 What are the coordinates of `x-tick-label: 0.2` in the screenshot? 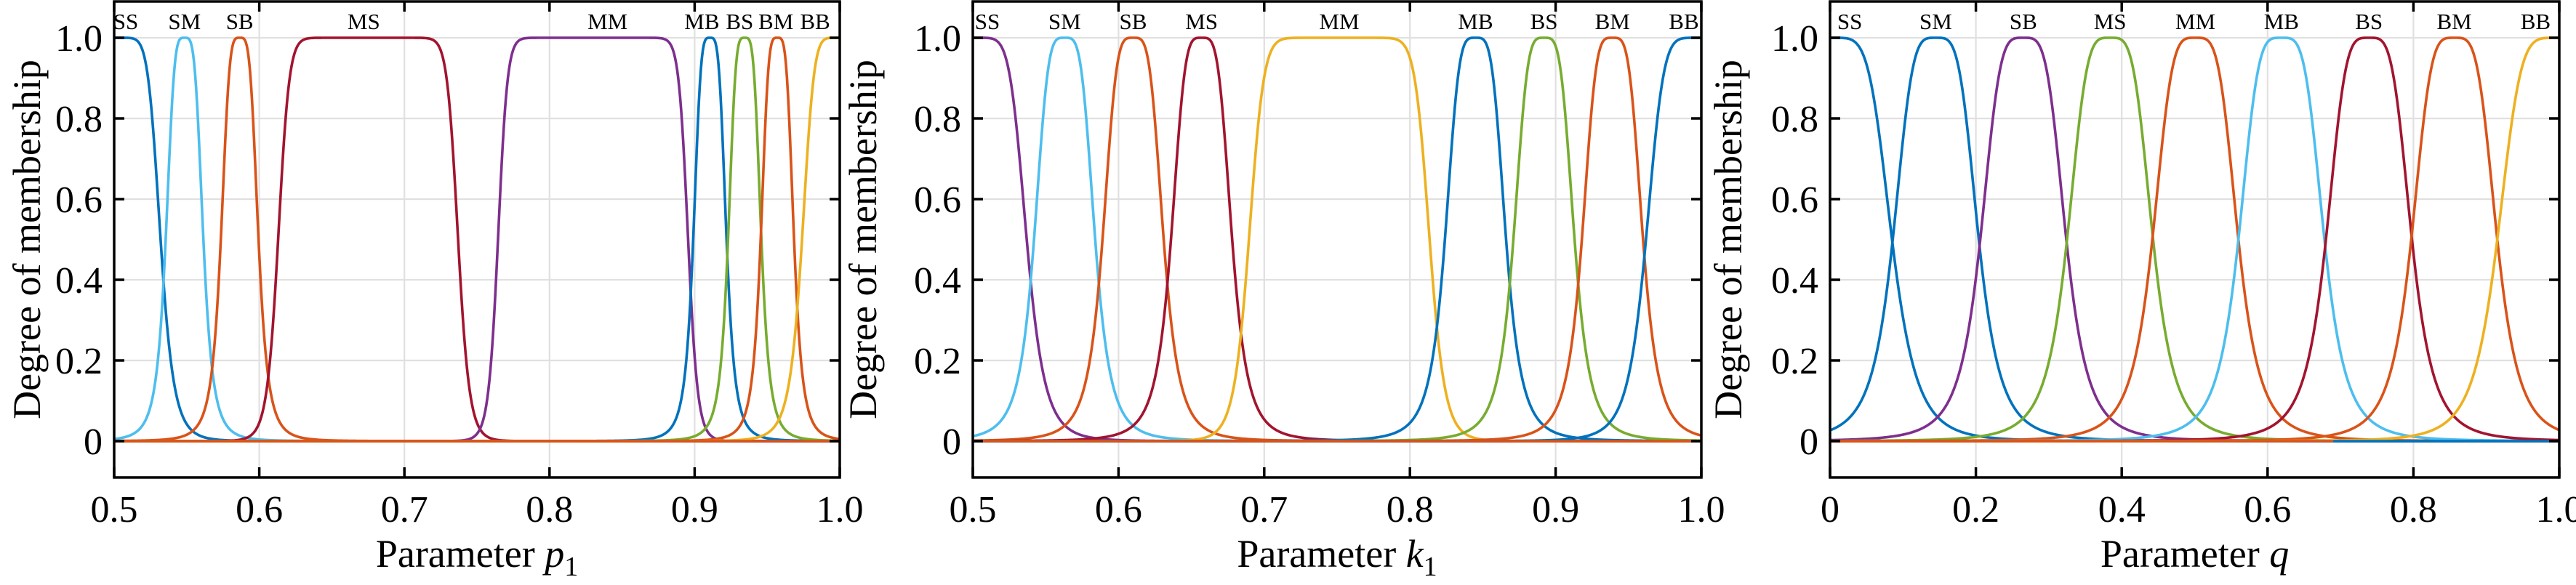 It's located at (1976, 510).